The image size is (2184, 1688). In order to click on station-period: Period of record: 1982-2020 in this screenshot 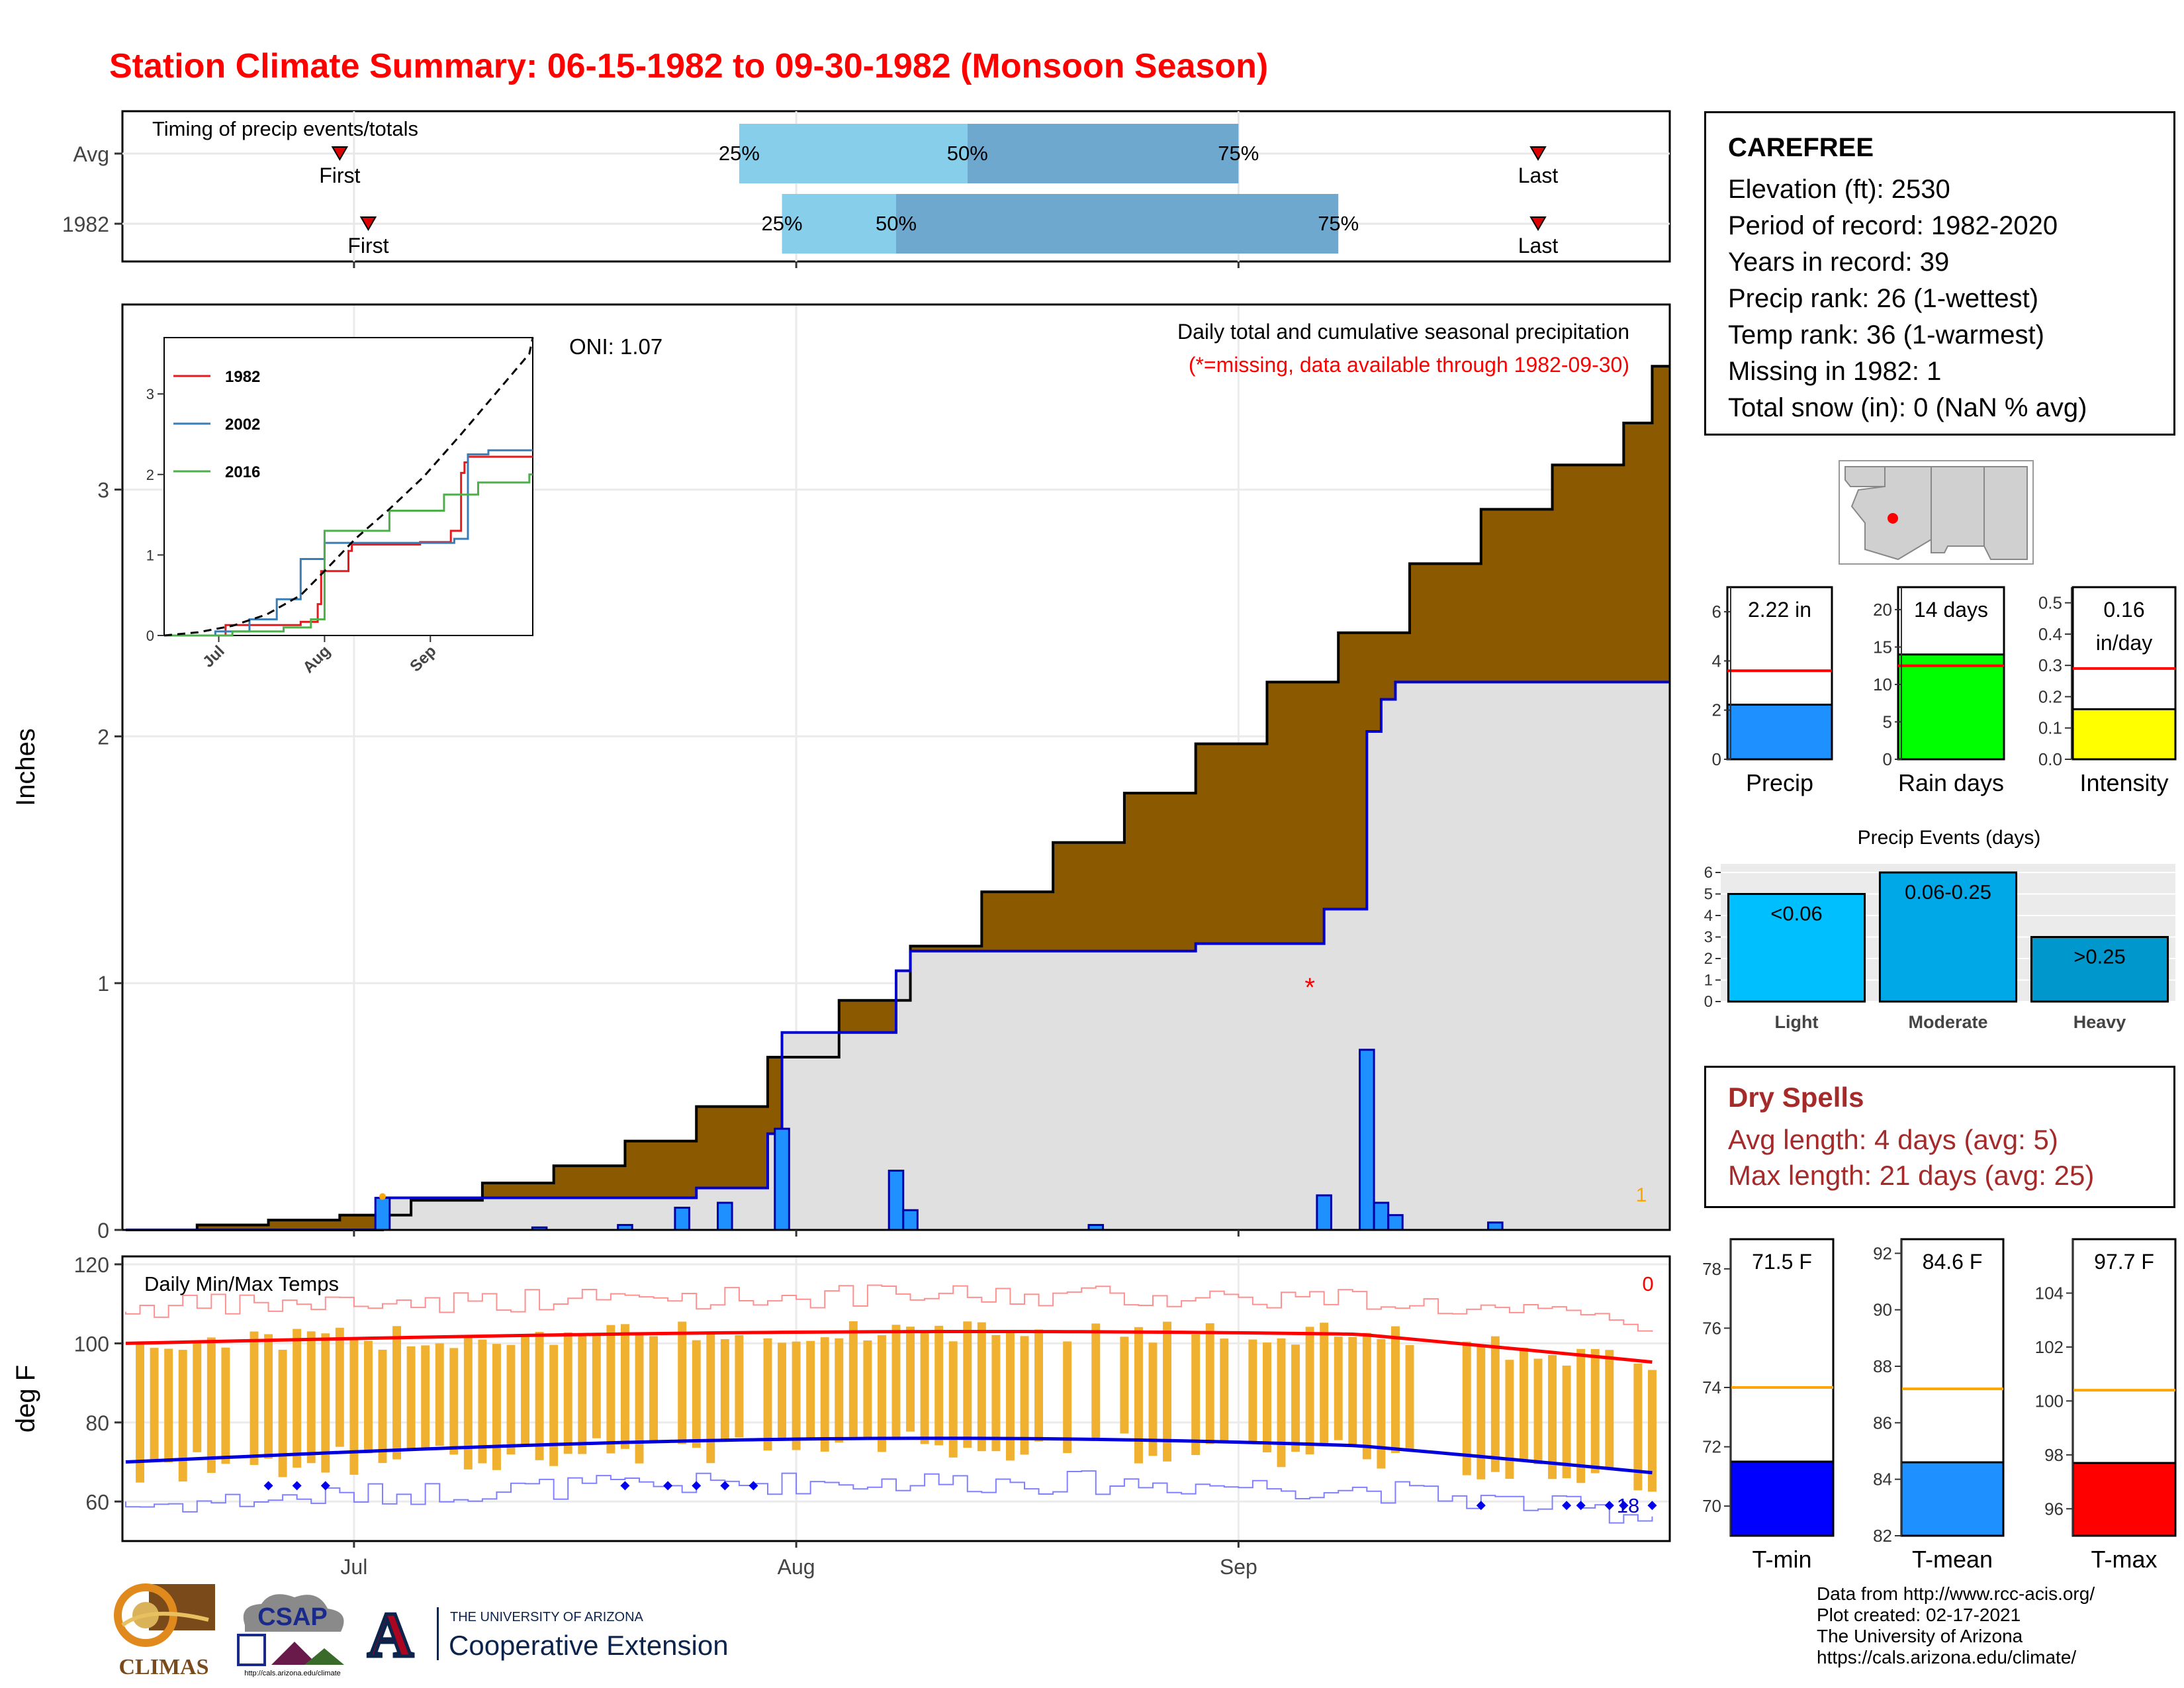, I will do `click(1893, 225)`.